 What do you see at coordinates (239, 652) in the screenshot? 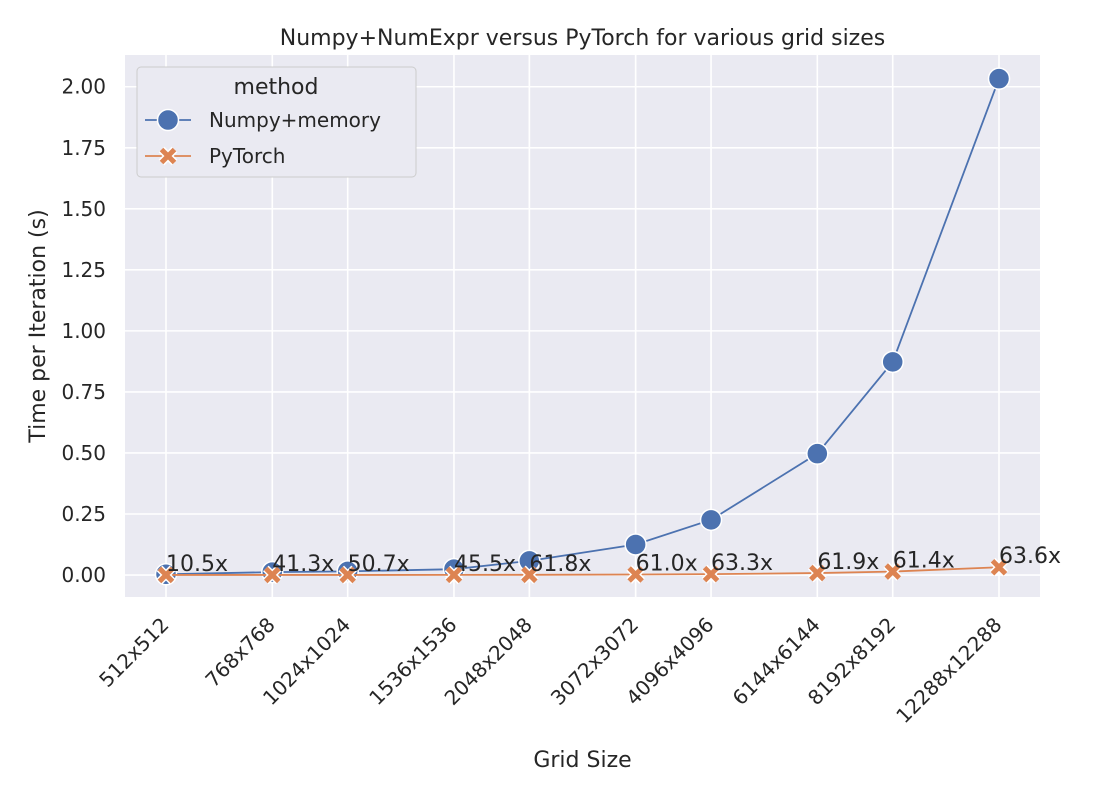
I see `x-tick-label: 768x768` at bounding box center [239, 652].